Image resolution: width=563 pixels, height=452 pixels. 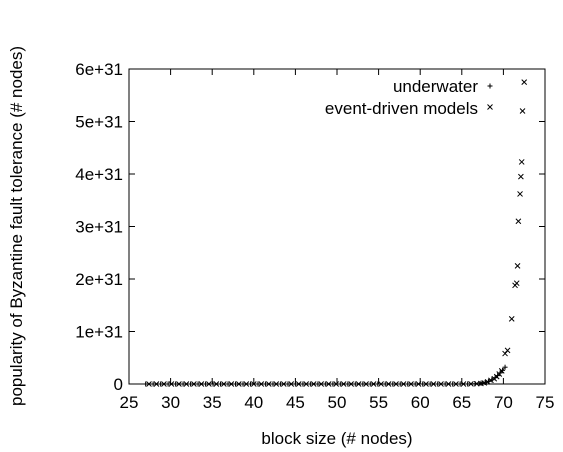 What do you see at coordinates (490, 107) in the screenshot?
I see `legend-marker-event-driven-models` at bounding box center [490, 107].